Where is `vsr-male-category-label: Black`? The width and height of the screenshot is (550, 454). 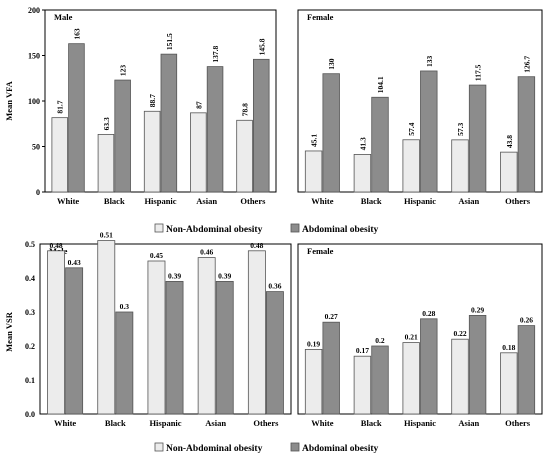
vsr-male-category-label: Black is located at coordinates (115, 423).